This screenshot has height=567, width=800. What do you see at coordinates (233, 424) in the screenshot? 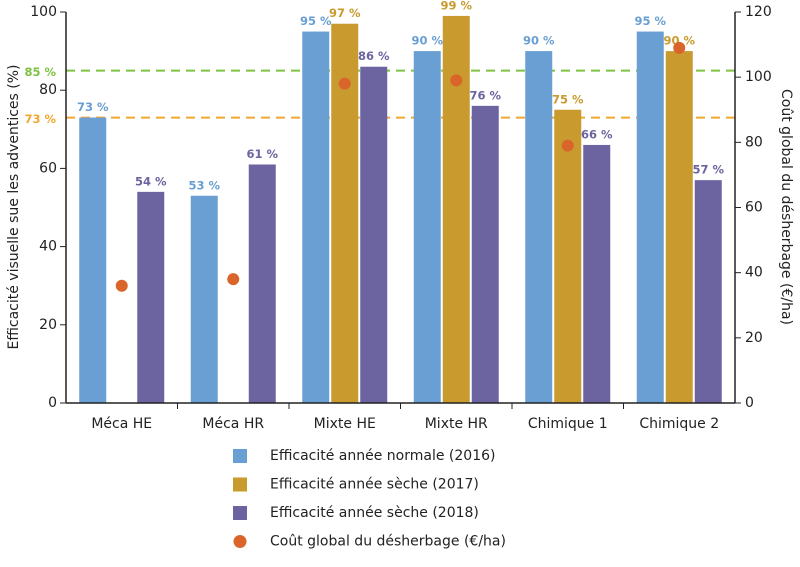
I see `x-tick-label: Méca HR` at bounding box center [233, 424].